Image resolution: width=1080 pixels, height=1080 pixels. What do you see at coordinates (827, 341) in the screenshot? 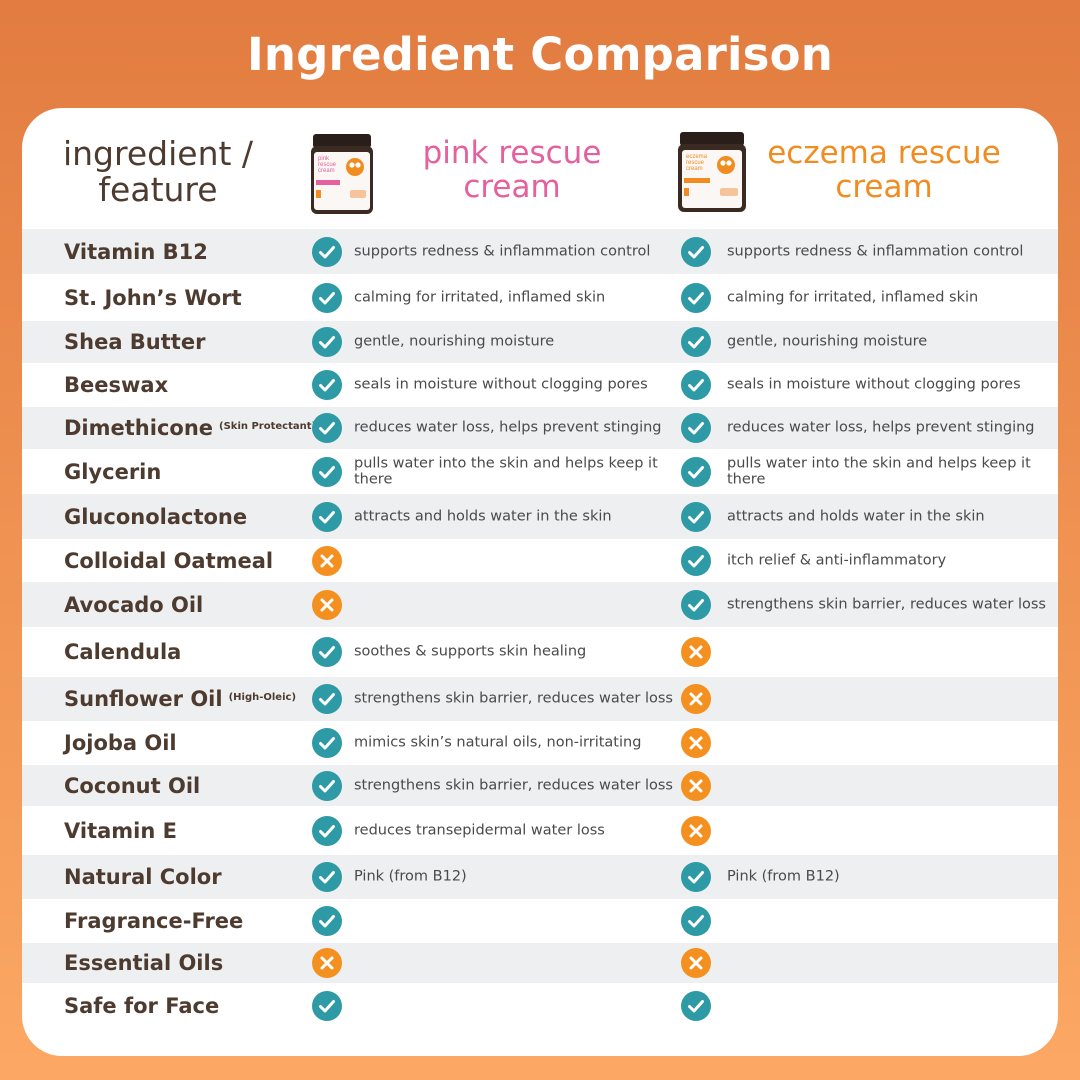
I see `eczema-description: gentle, nourishing moisture` at bounding box center [827, 341].